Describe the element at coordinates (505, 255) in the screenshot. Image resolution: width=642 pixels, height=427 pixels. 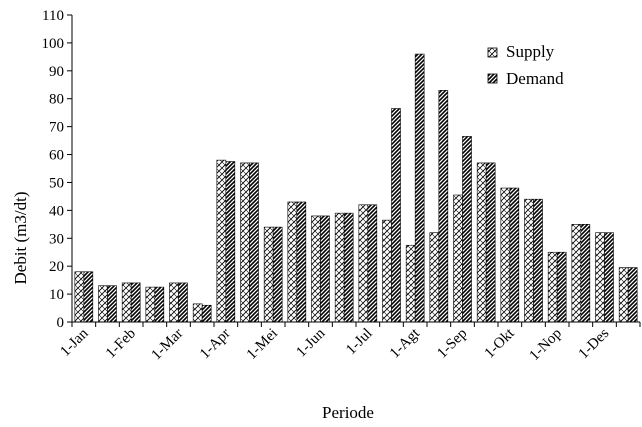
I see `bar-supply-1-okt` at that location.